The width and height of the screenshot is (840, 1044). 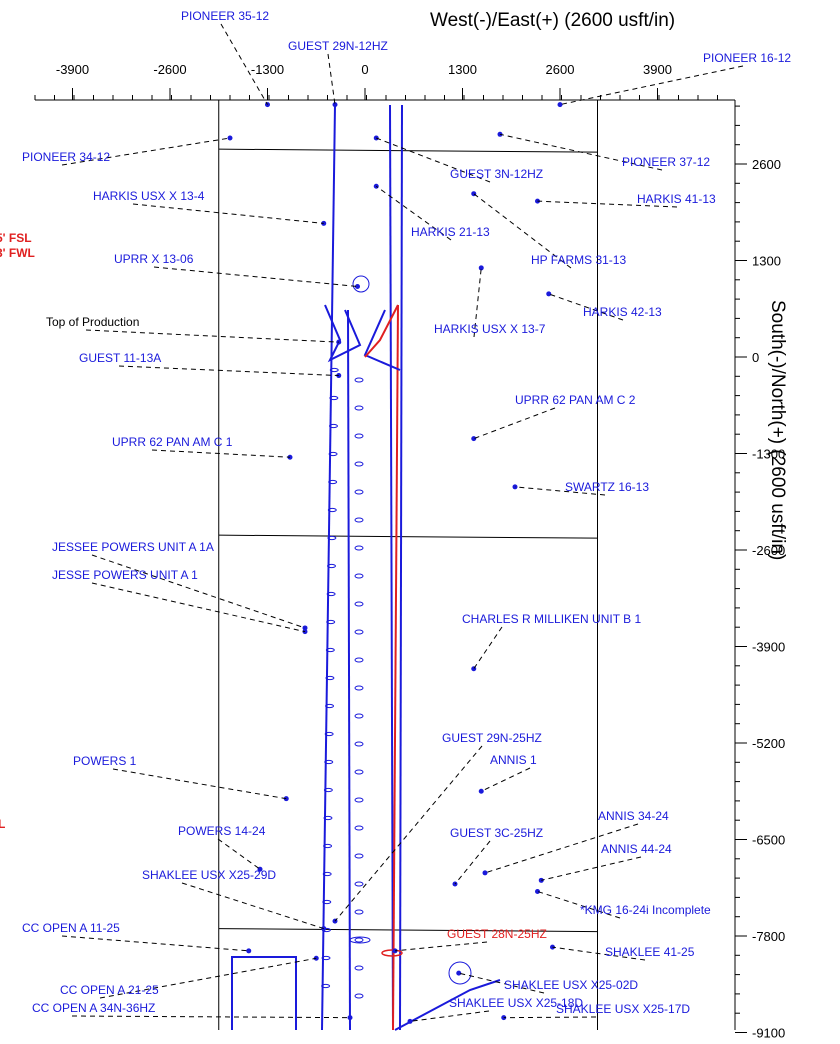 What do you see at coordinates (497, 934) in the screenshot?
I see `well-label: GUEST 28N-25HZ` at bounding box center [497, 934].